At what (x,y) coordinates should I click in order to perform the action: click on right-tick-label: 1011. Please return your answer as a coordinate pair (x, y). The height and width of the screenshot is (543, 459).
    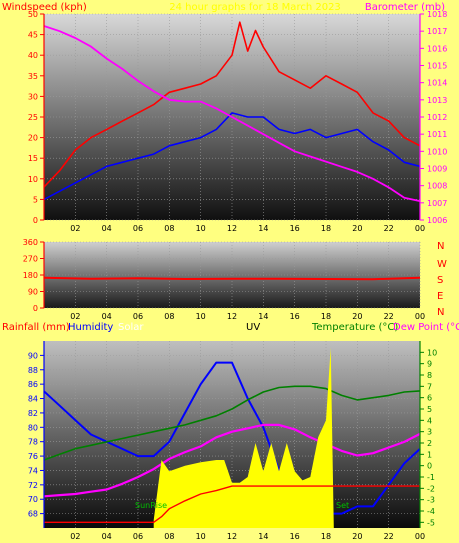
    Looking at the image, I should click on (437, 134).